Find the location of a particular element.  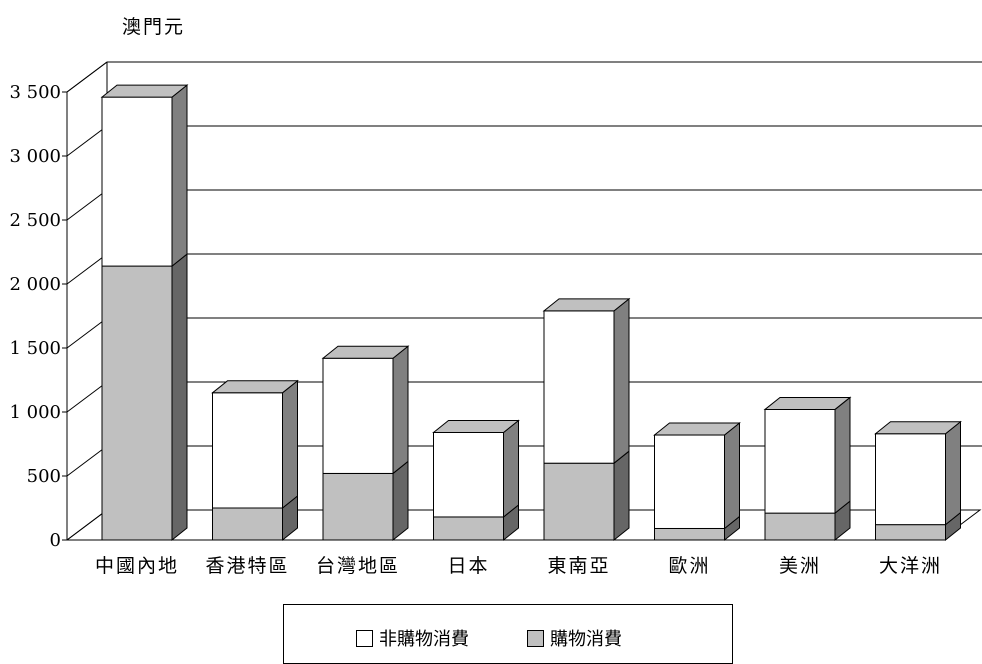

y-tick-label: 3 500 is located at coordinates (35, 92).